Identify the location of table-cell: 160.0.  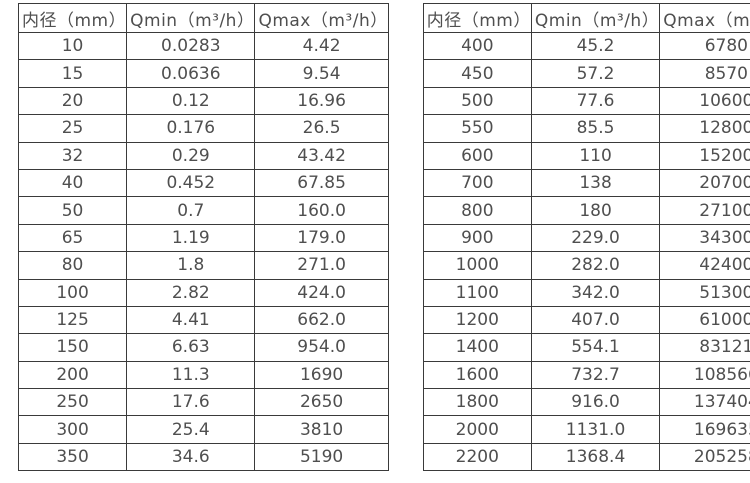
(321, 210).